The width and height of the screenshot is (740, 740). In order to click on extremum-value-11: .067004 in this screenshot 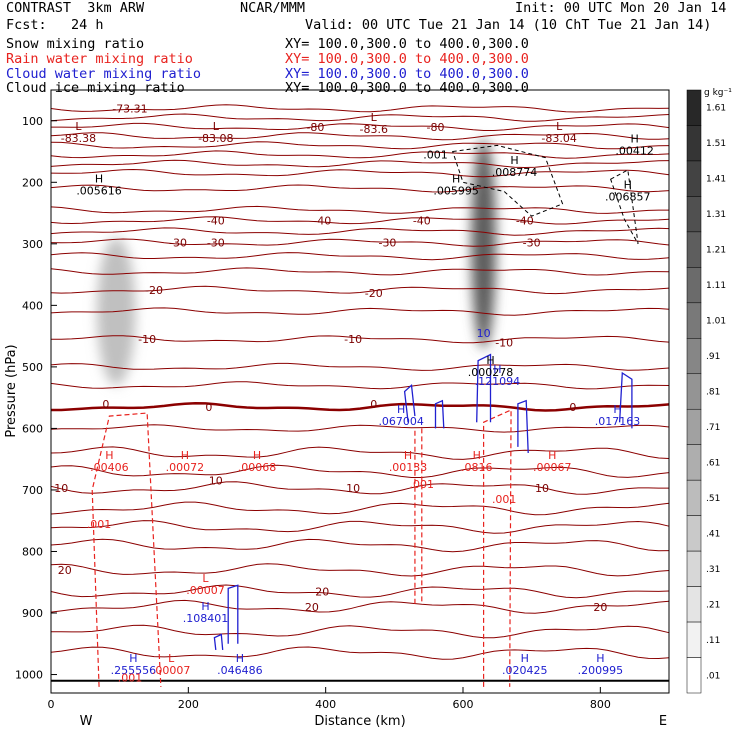, I will do `click(401, 421)`.